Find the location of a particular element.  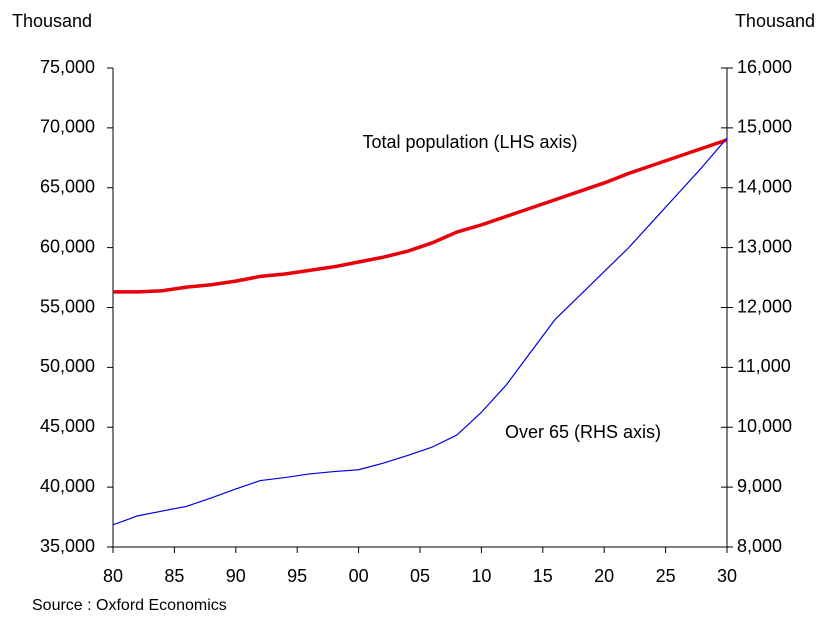

series-label: Over 65 (RHS axis) is located at coordinates (583, 432).